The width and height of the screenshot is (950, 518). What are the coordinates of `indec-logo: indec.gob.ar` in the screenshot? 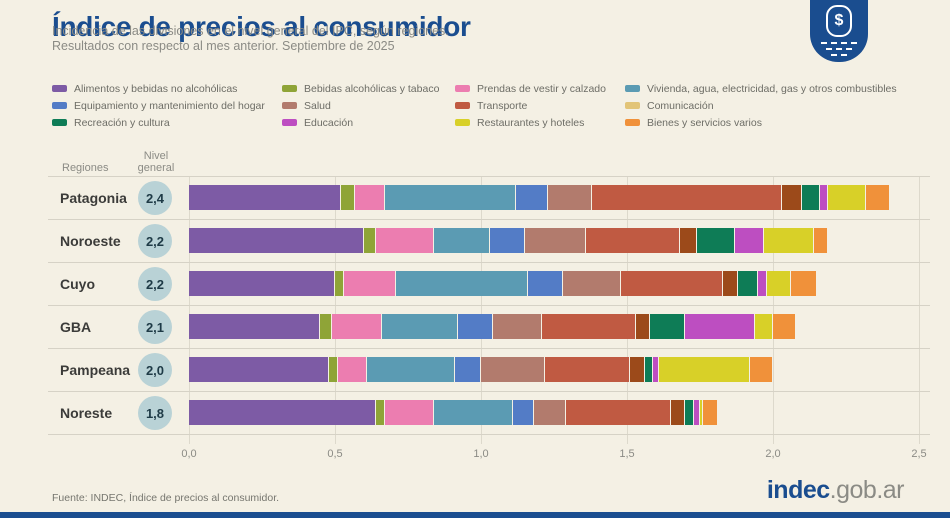 It's located at (835, 490).